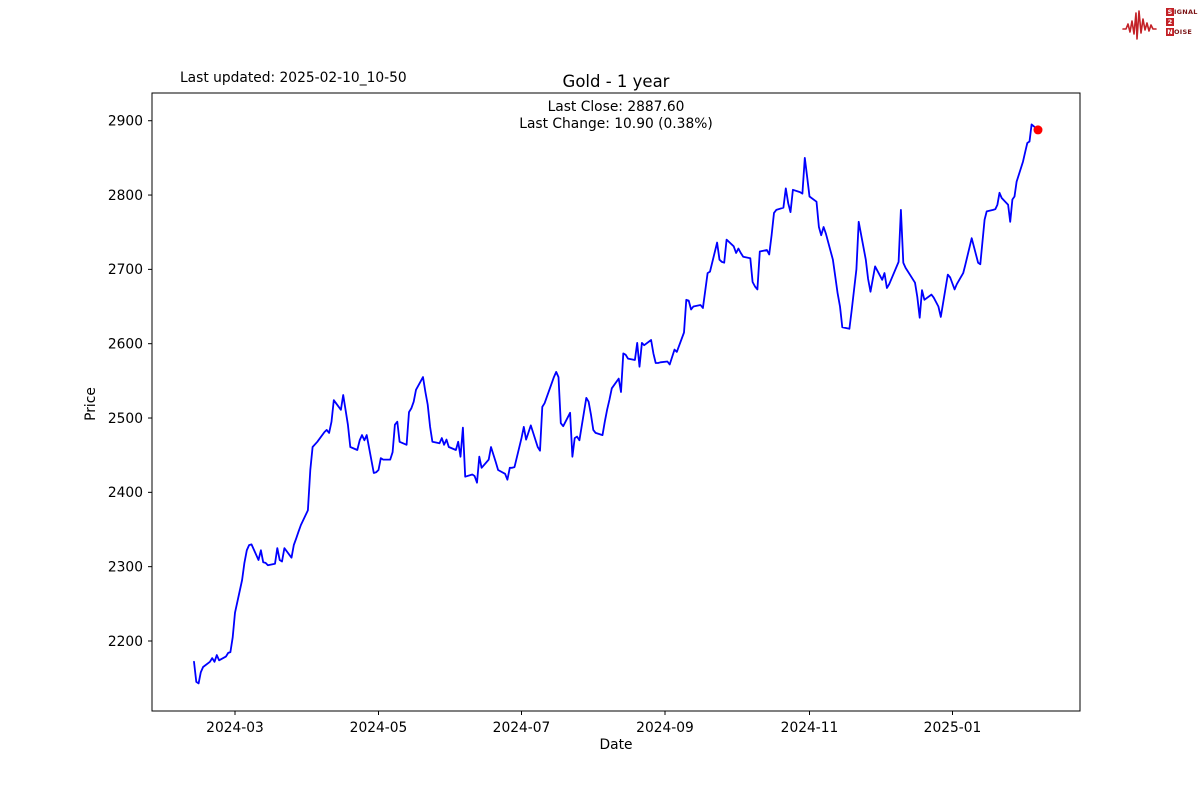 The height and width of the screenshot is (800, 1200). What do you see at coordinates (616, 124) in the screenshot?
I see `last-change-annotation: Last Change: 10.90 (0.38%)` at bounding box center [616, 124].